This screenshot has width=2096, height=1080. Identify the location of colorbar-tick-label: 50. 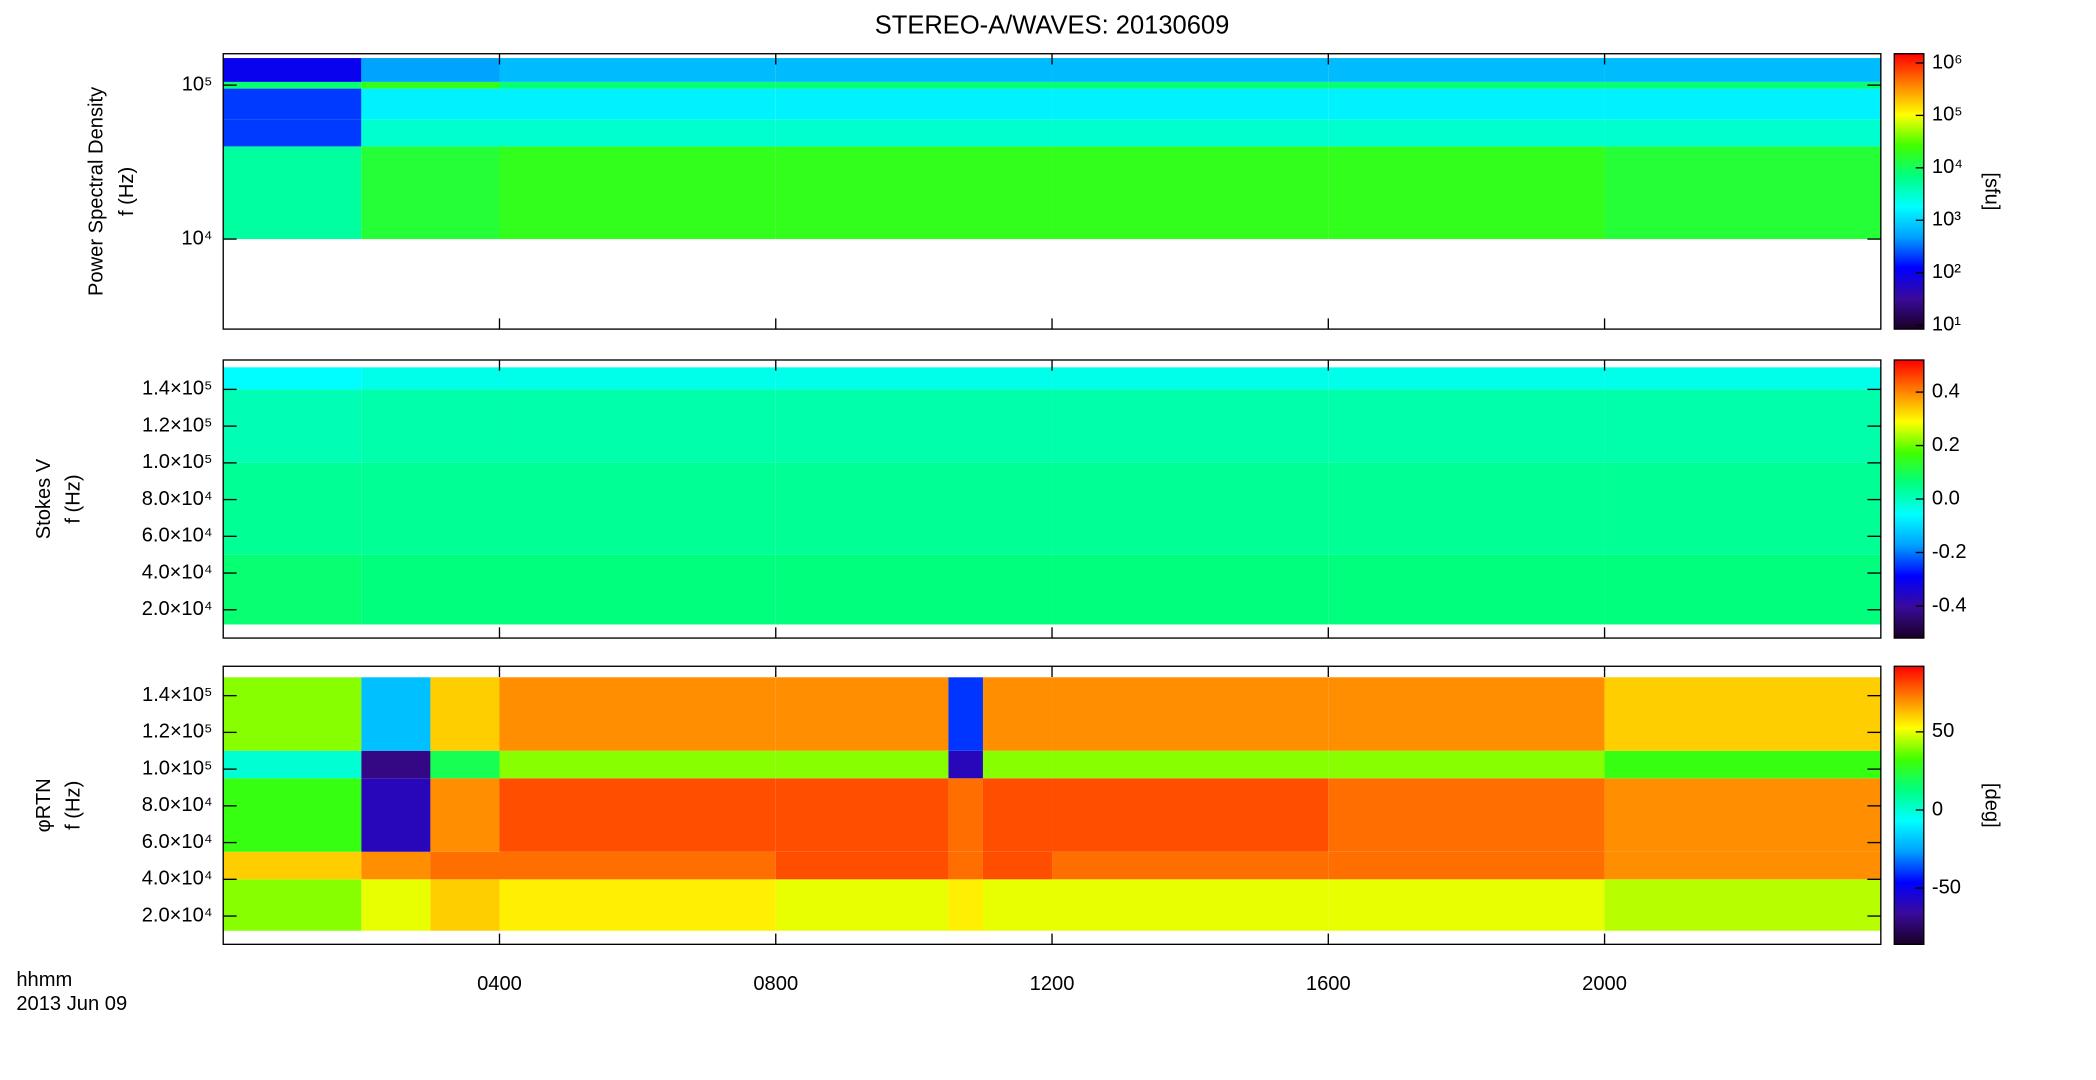
(1943, 731).